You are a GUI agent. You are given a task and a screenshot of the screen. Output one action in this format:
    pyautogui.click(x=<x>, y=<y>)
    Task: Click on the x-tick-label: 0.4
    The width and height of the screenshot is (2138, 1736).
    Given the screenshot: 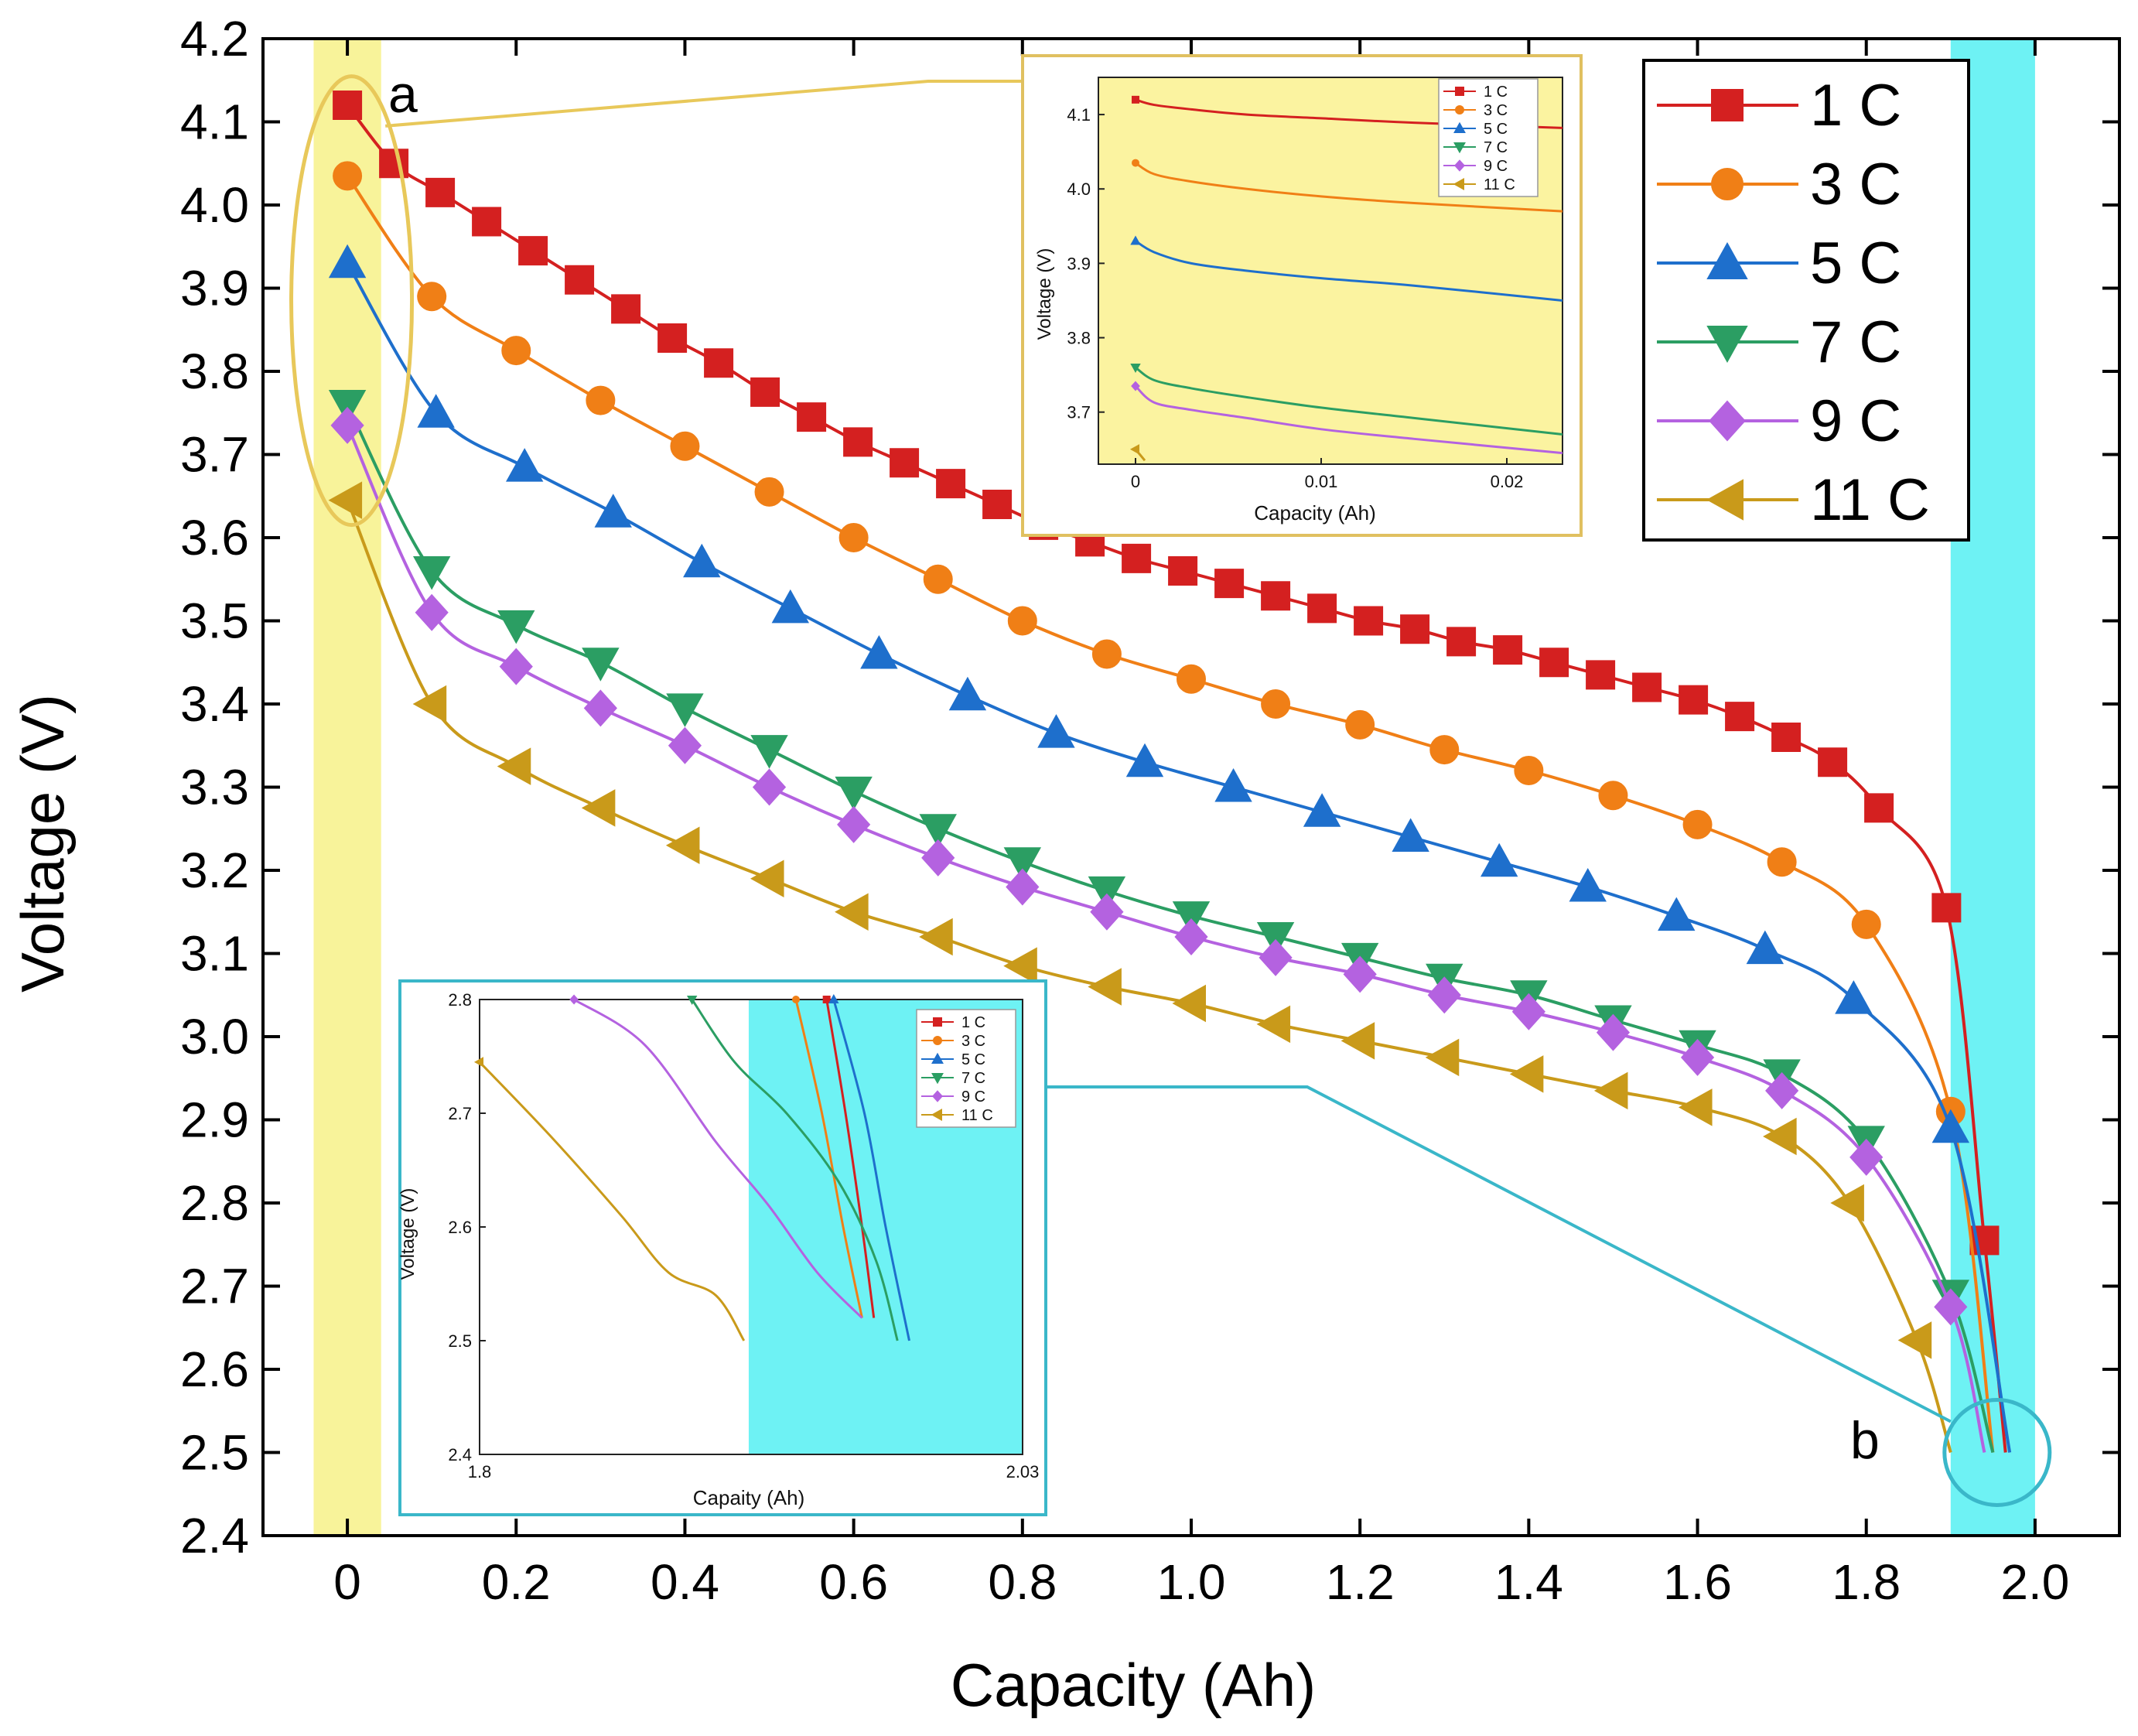 What is the action you would take?
    pyautogui.click(x=685, y=1582)
    